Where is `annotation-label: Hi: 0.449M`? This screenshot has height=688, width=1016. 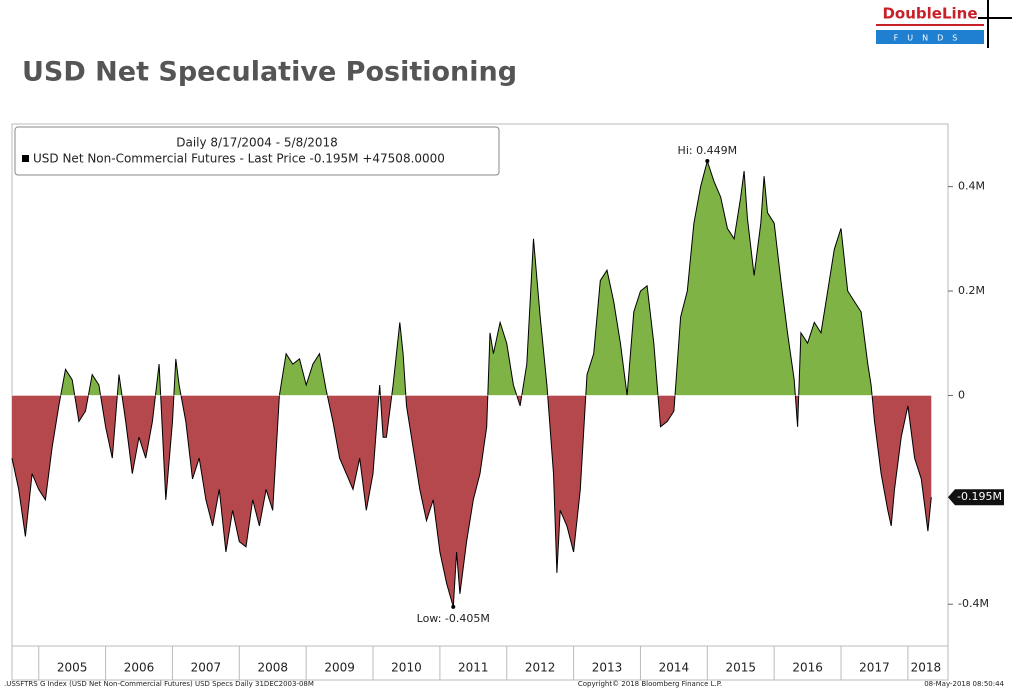
annotation-label: Hi: 0.449M is located at coordinates (708, 150).